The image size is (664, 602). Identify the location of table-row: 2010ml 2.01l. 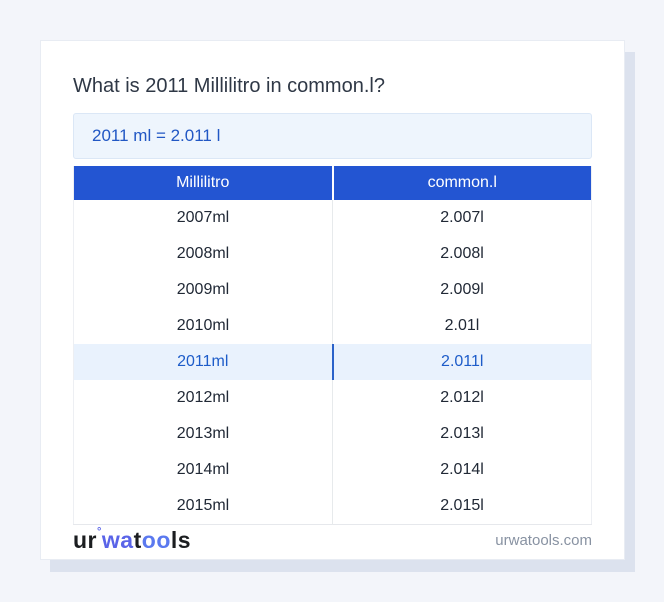
(332, 326).